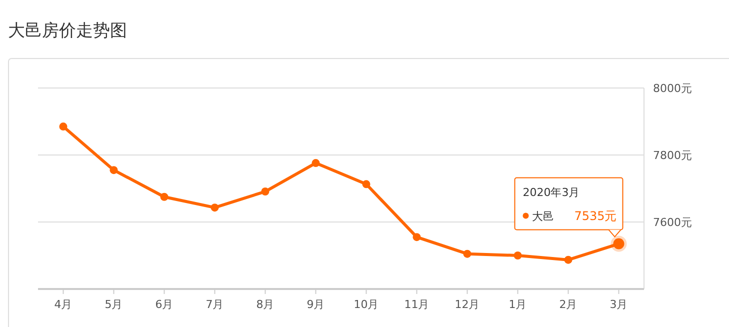 The image size is (729, 327). What do you see at coordinates (467, 304) in the screenshot?
I see `x-tick-label: 12月` at bounding box center [467, 304].